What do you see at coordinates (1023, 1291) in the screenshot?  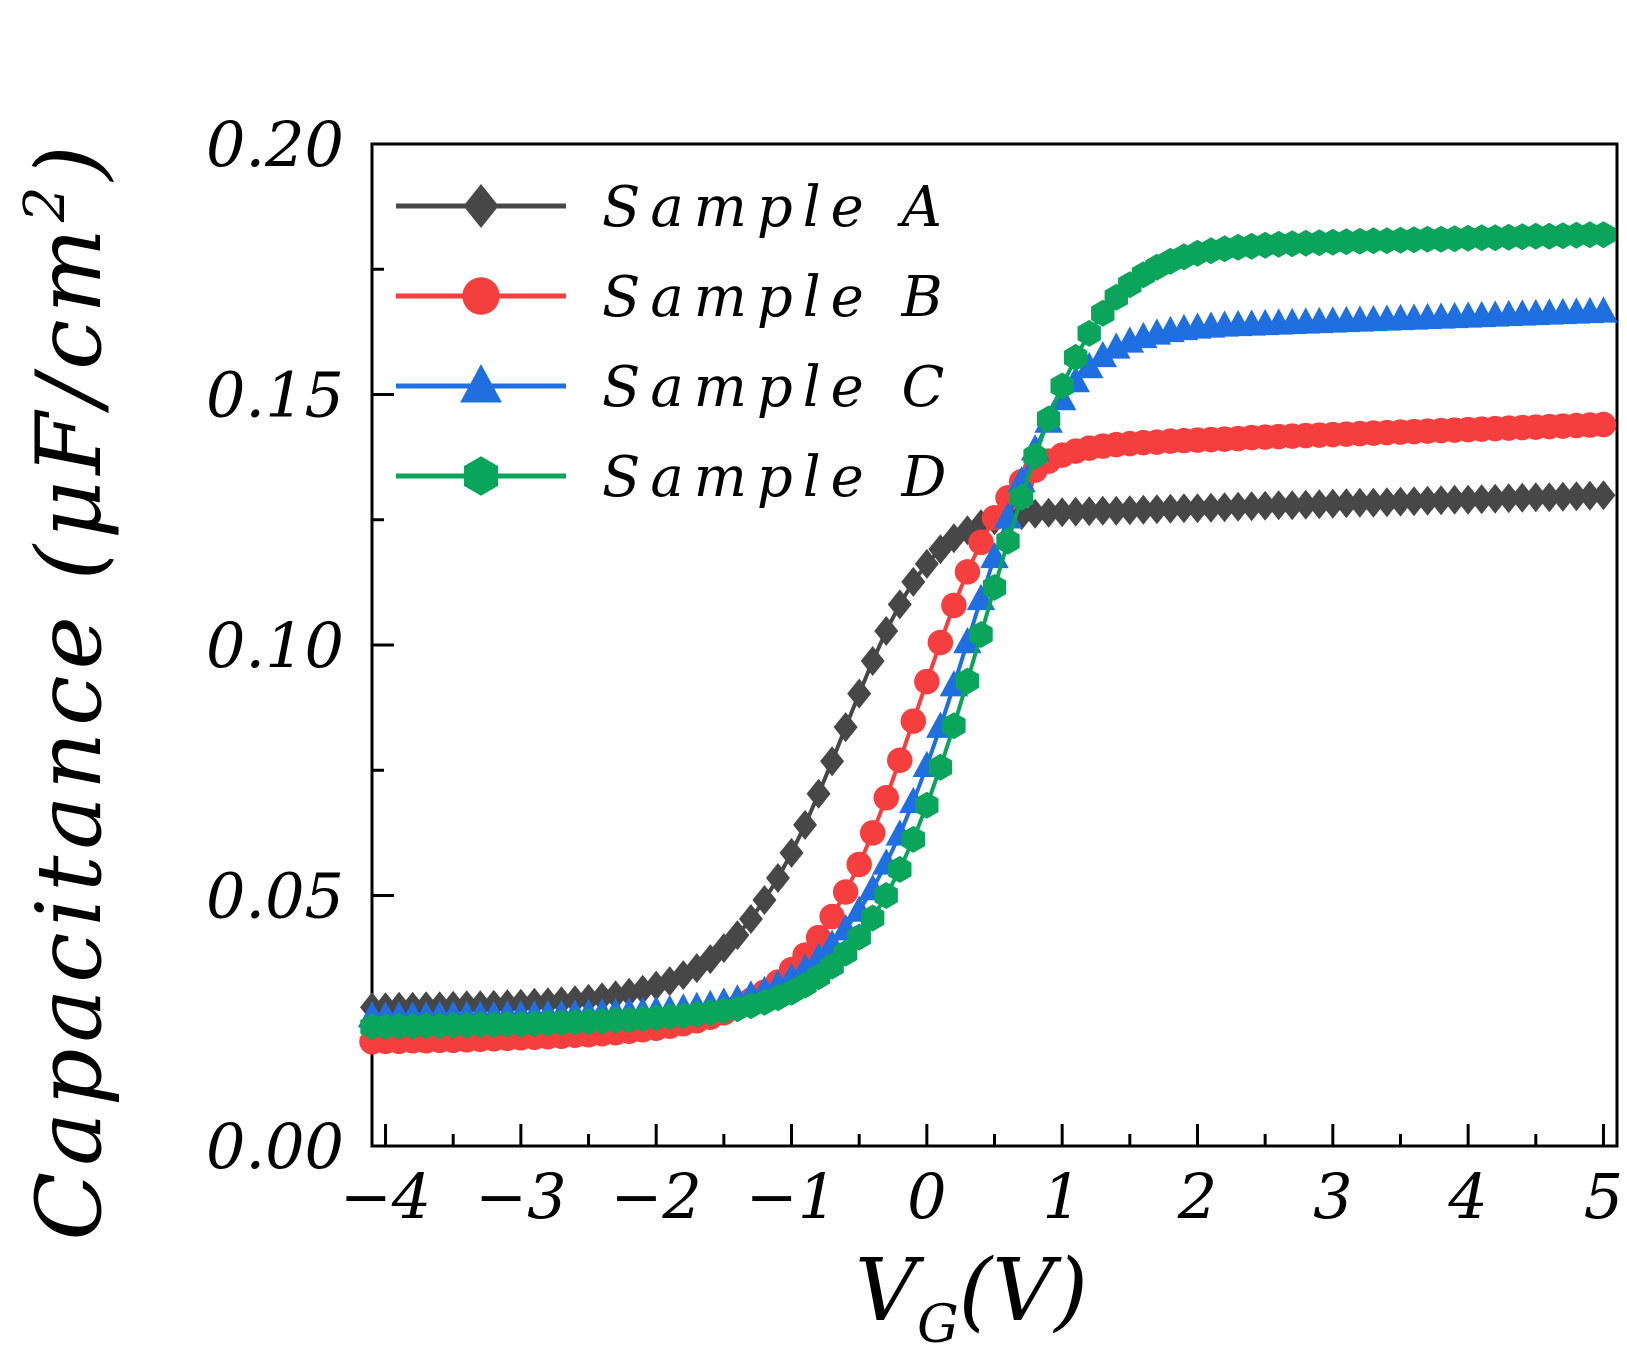 I see `x-axis-title-unit: (V)` at bounding box center [1023, 1291].